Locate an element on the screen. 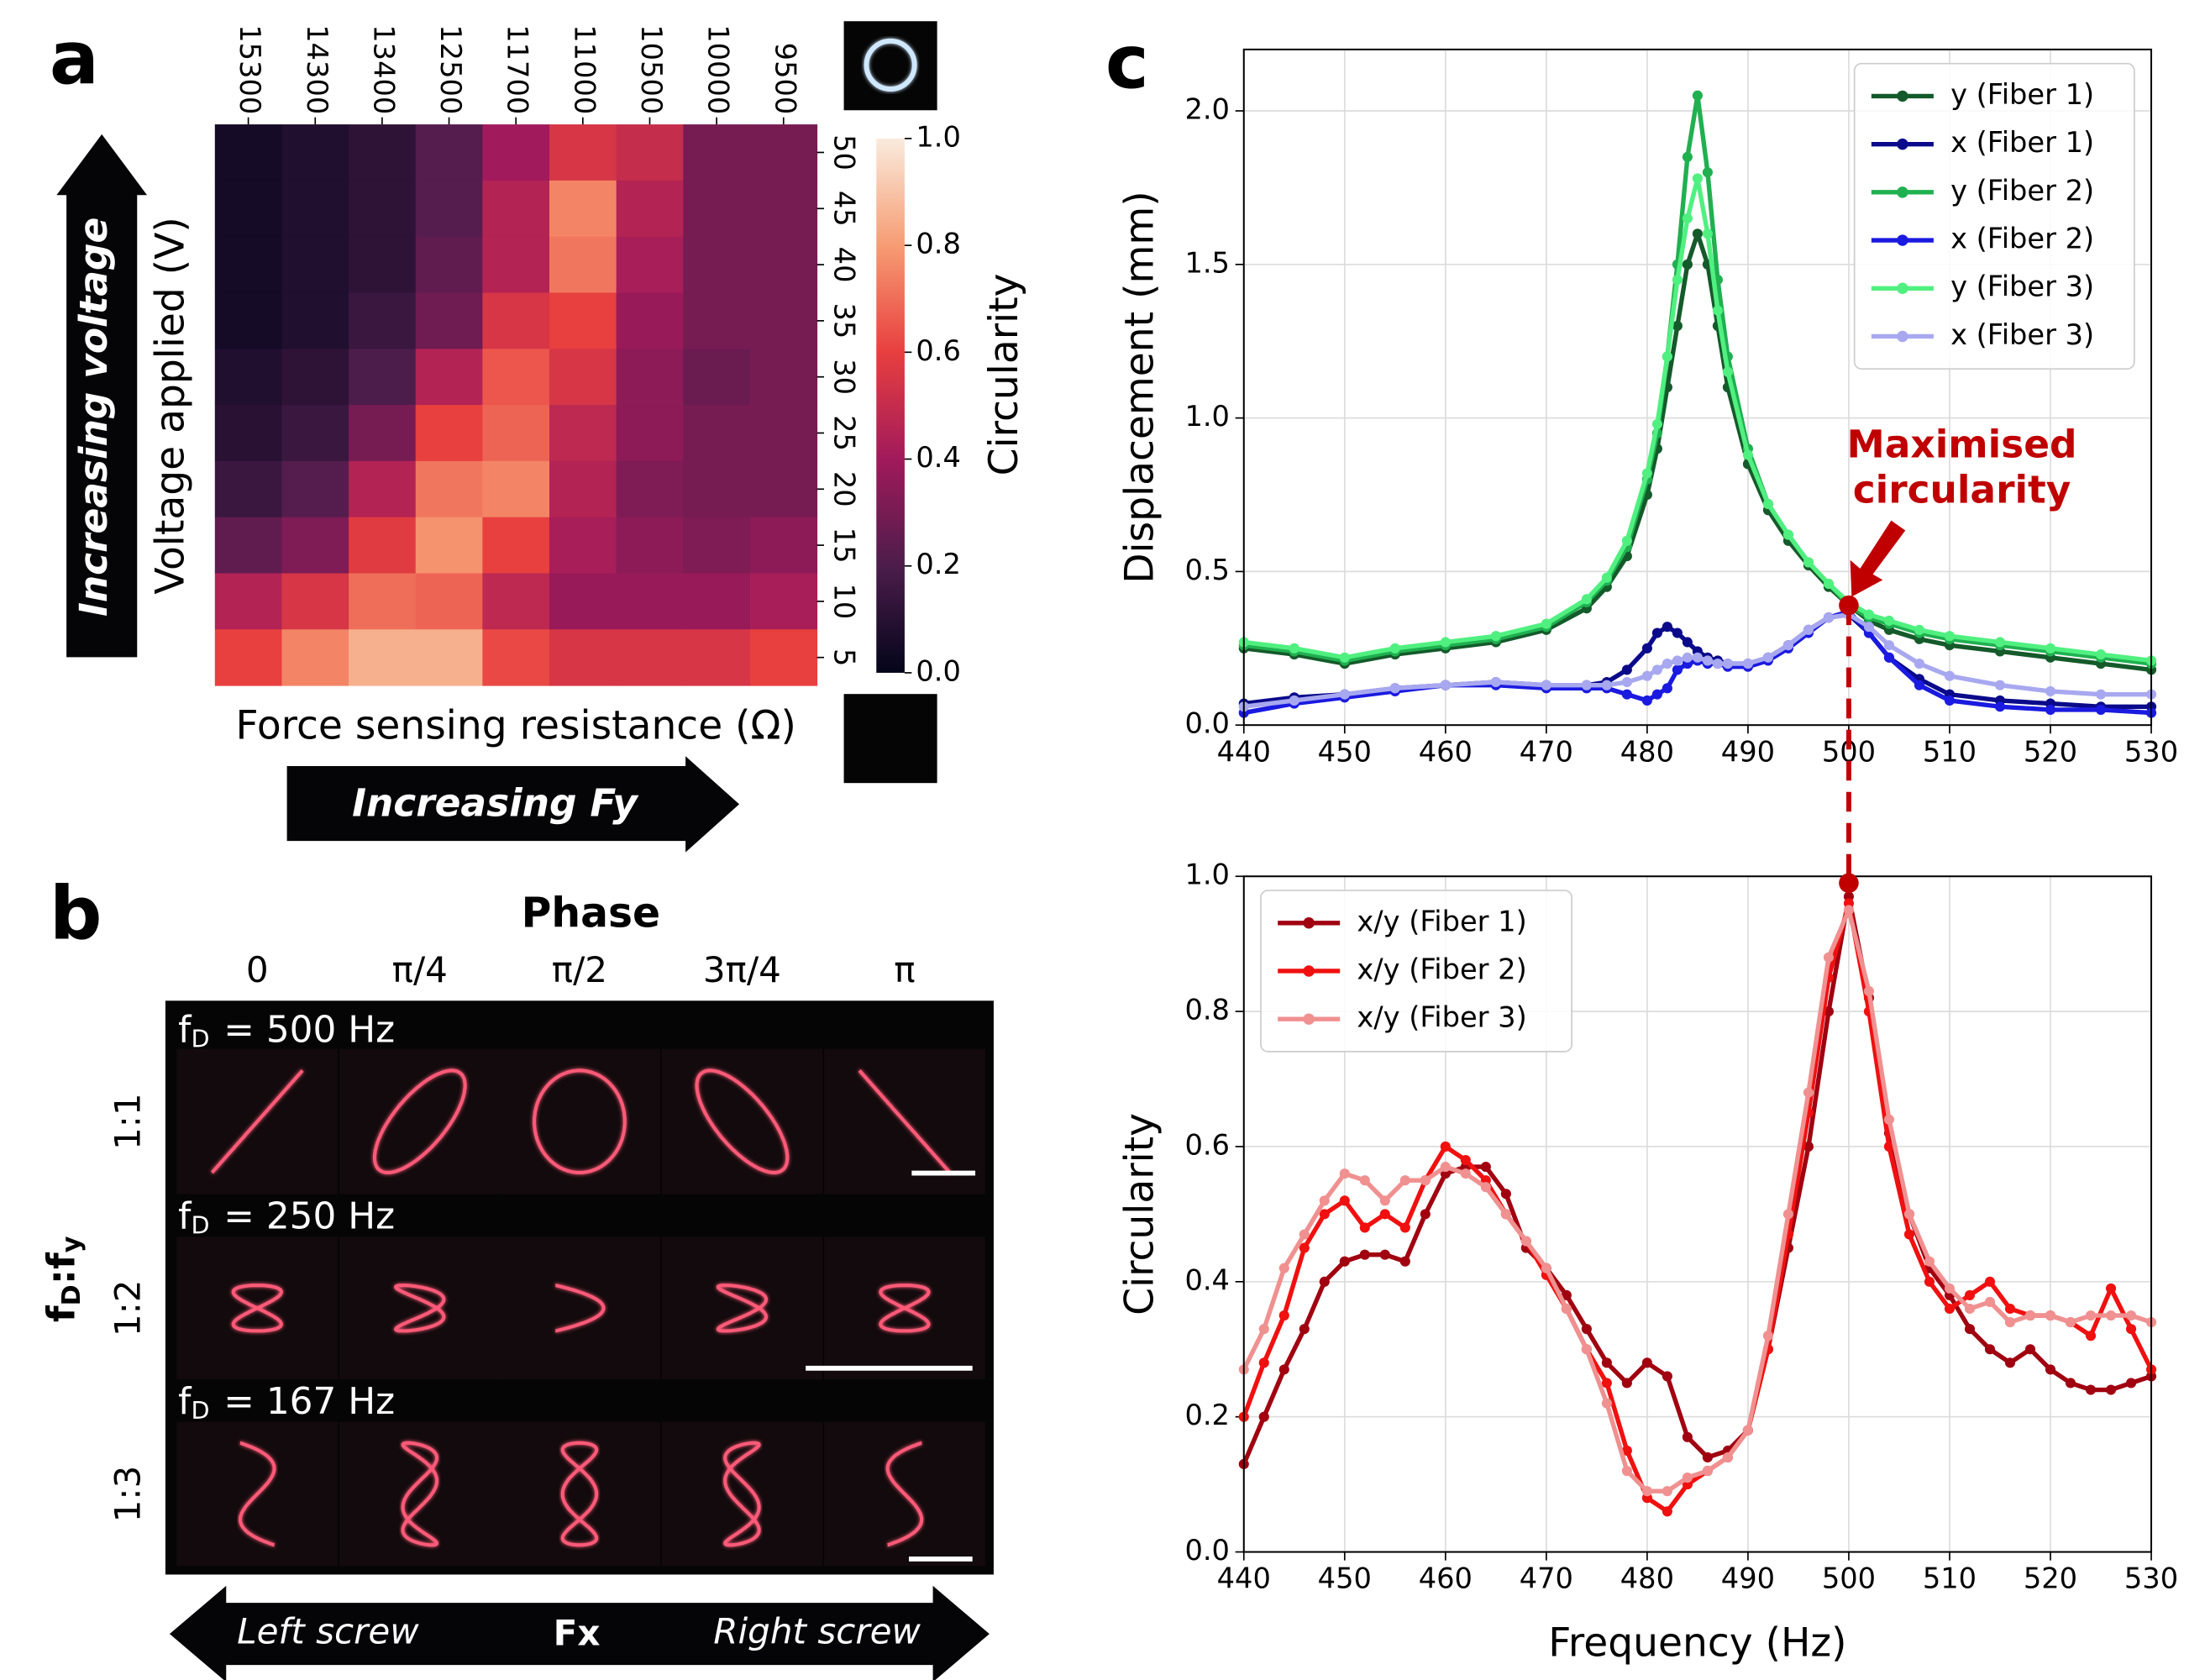 Image resolution: width=2205 pixels, height=1680 pixels. x-tick-label: 490 is located at coordinates (1748, 751).